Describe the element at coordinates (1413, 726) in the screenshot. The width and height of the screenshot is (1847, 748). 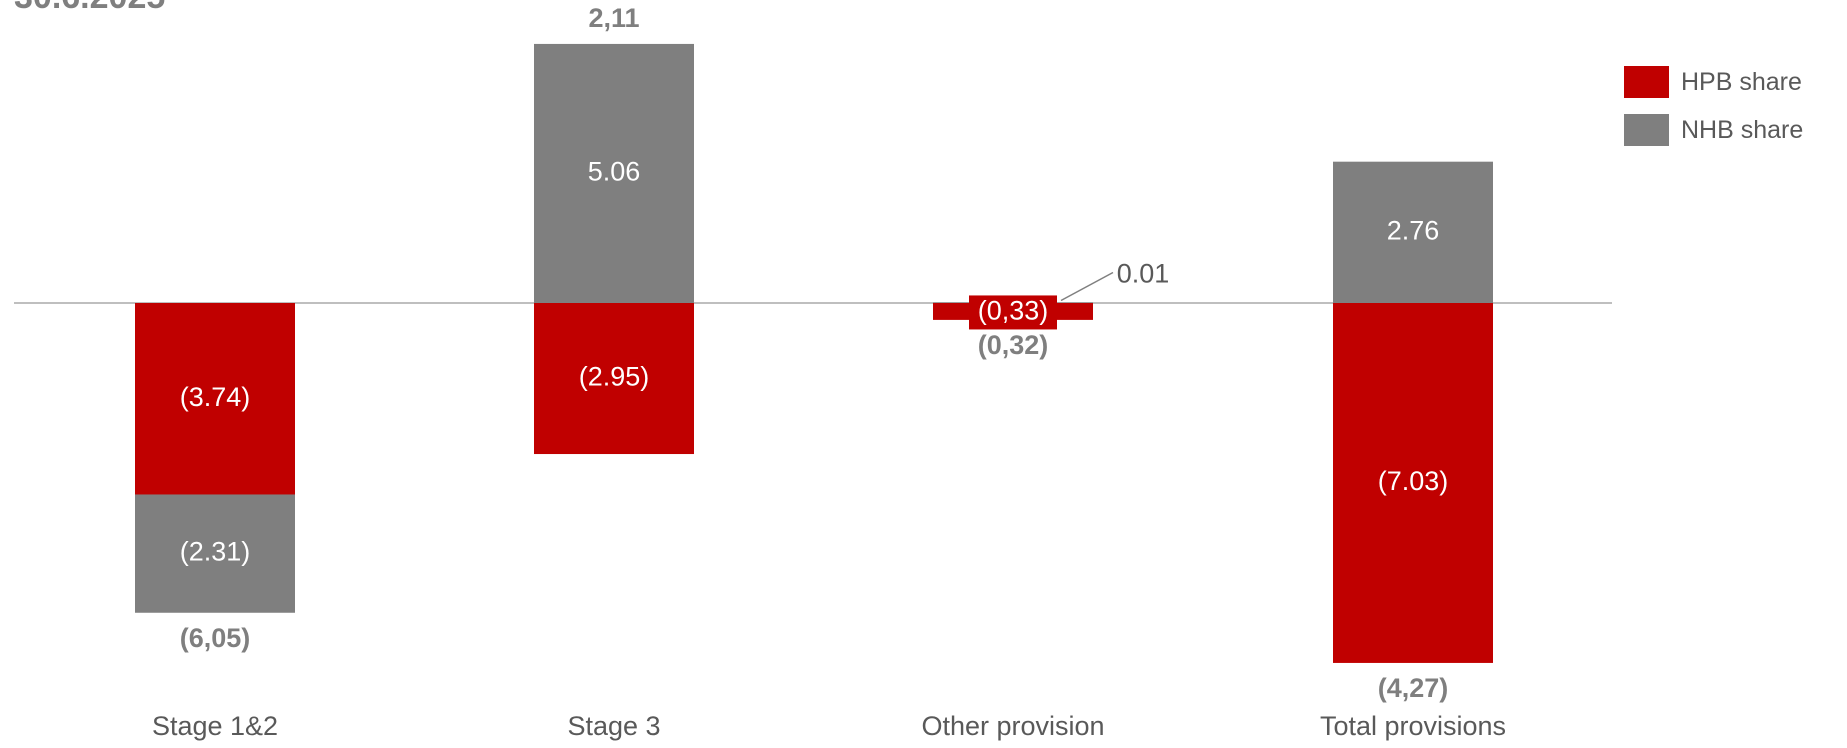
I see `category-label-total-provisions: Total provisions` at that location.